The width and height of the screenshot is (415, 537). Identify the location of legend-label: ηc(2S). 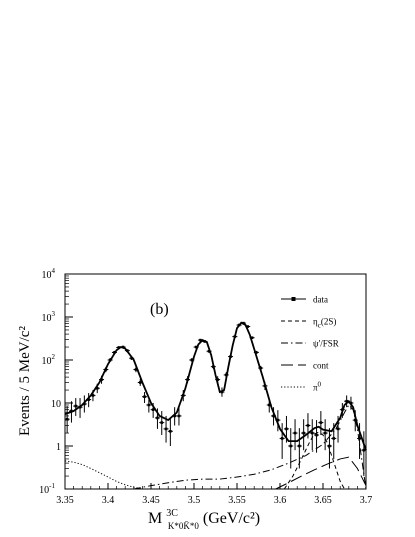
(324, 323).